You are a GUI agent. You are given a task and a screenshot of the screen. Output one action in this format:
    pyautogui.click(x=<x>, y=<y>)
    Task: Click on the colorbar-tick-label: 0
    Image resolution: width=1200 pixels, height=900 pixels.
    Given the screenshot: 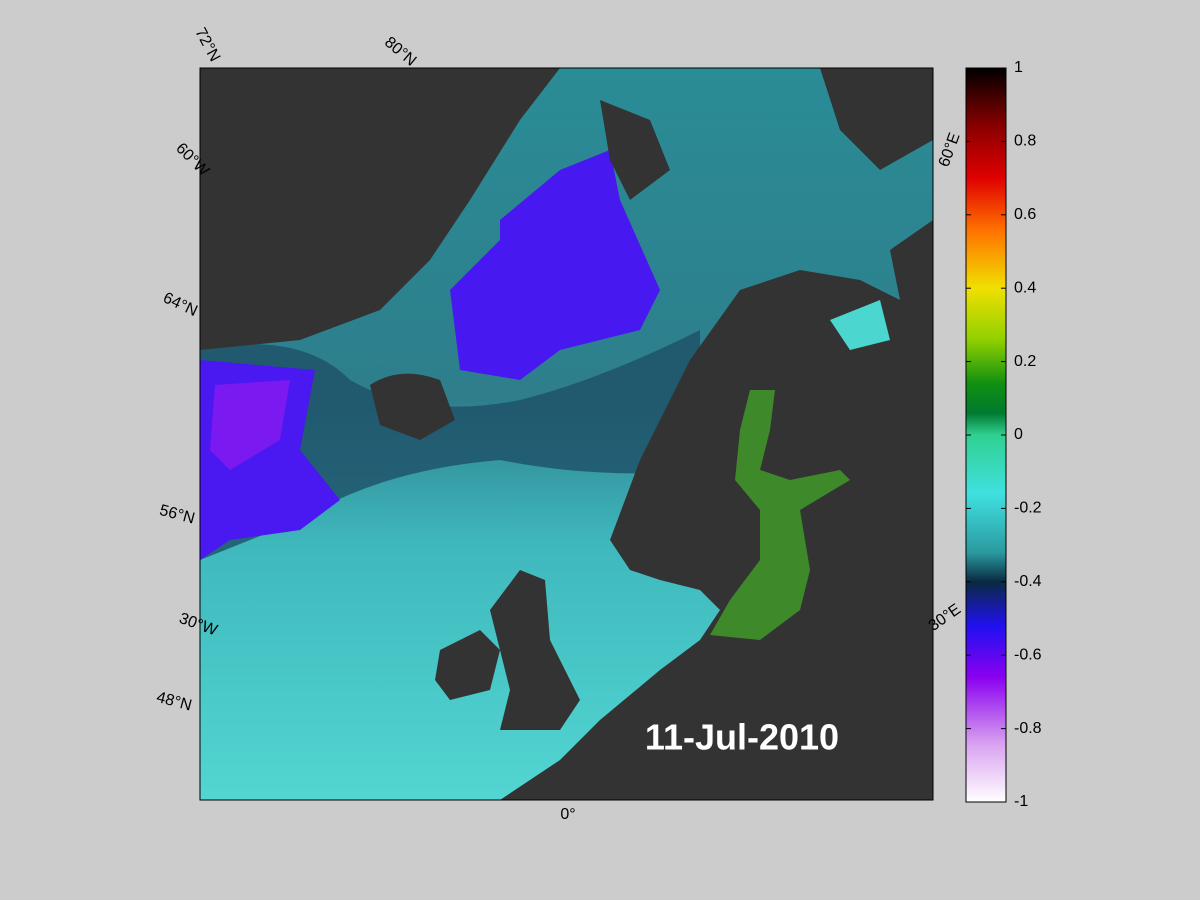 What is the action you would take?
    pyautogui.click(x=1018, y=434)
    